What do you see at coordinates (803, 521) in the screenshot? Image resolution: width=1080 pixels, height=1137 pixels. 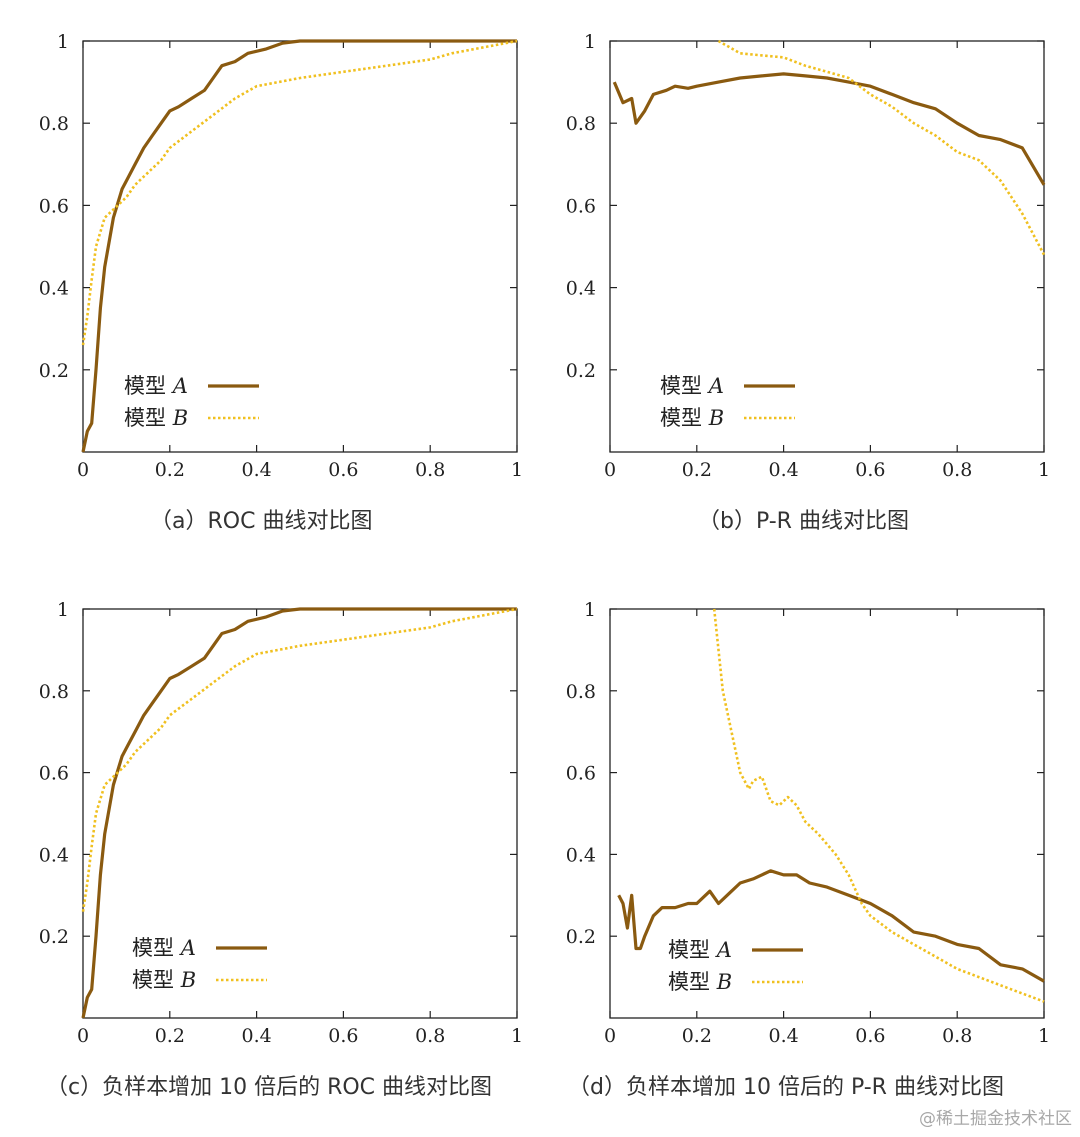 I see `caption-b: （b）P-R 曲线对比图` at bounding box center [803, 521].